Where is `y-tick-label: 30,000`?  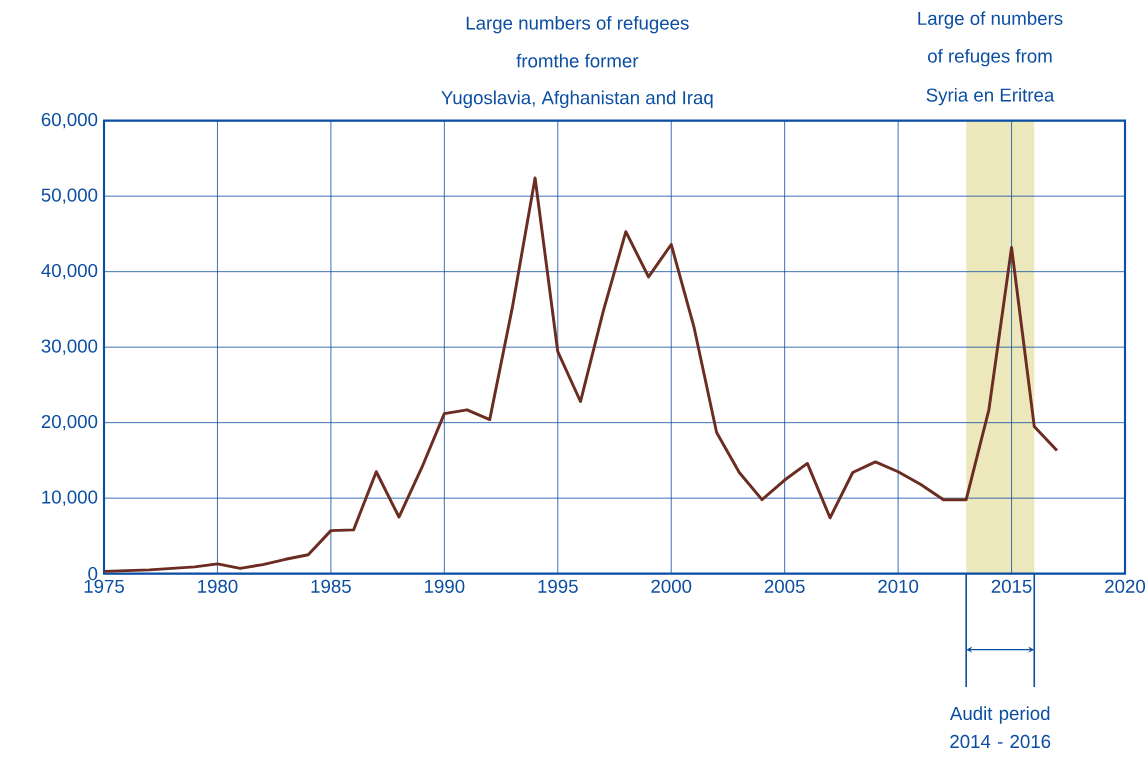
y-tick-label: 30,000 is located at coordinates (69, 347).